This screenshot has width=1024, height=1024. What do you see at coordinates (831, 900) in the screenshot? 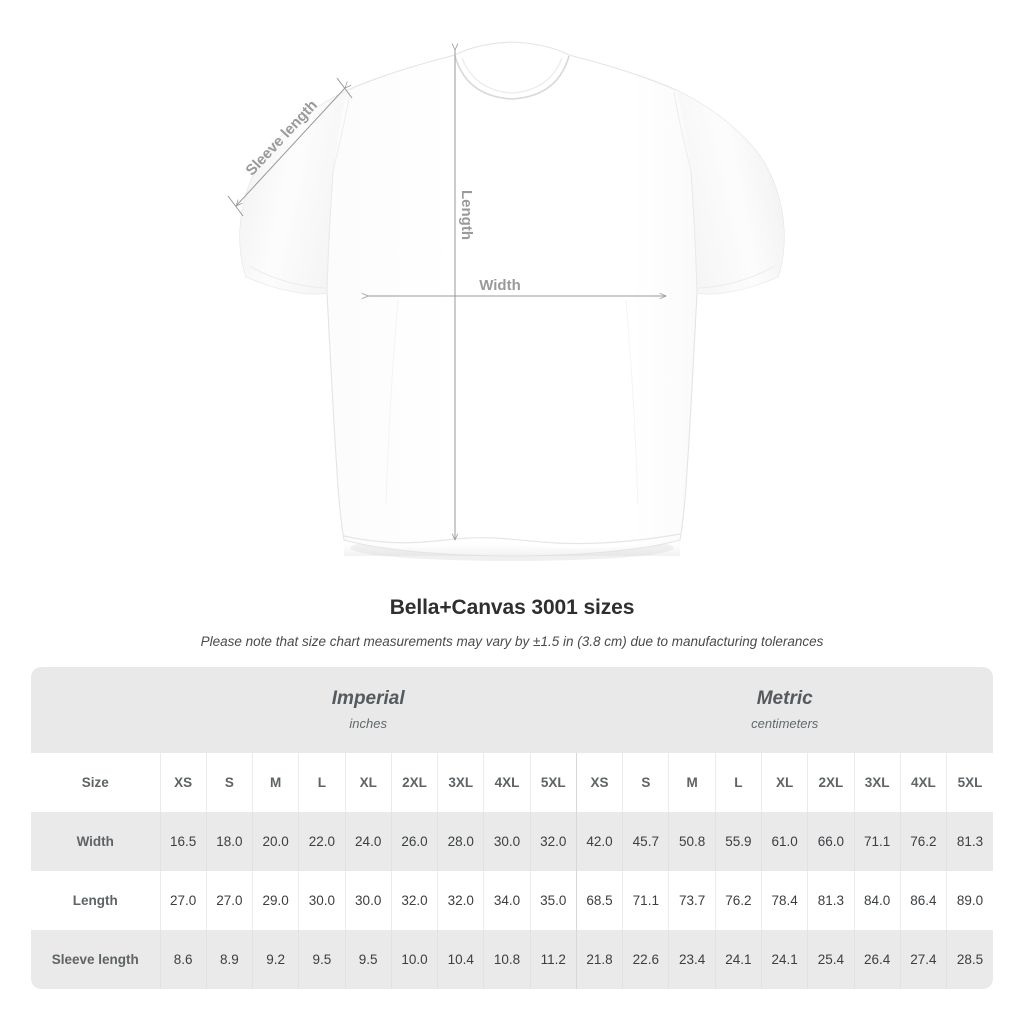
I see `cell-length-14: 81.3` at bounding box center [831, 900].